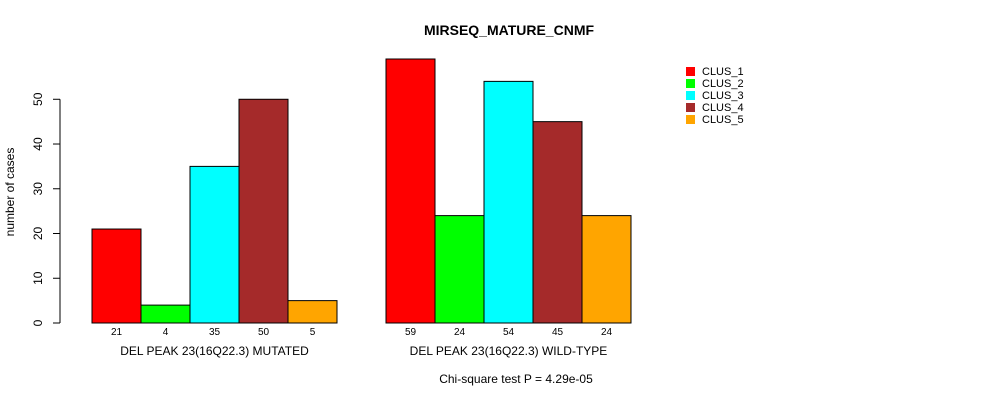 This screenshot has height=400, width=990. What do you see at coordinates (264, 332) in the screenshot?
I see `bar-count-label: 50` at bounding box center [264, 332].